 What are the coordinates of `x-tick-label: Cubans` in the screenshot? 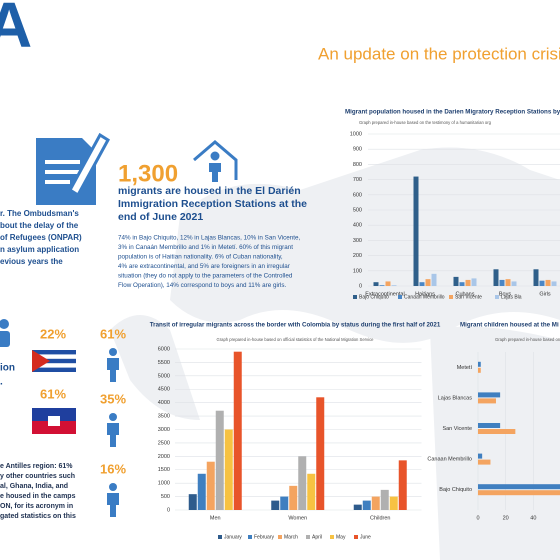 It's located at (465, 294).